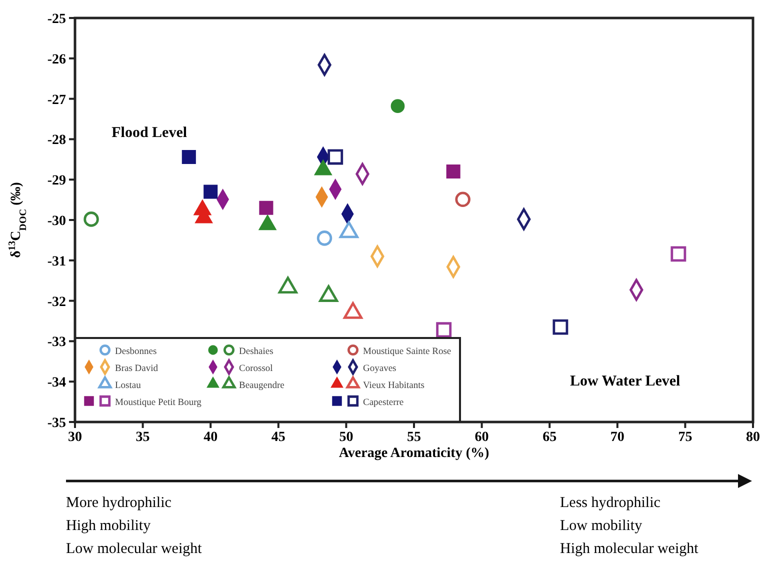 This screenshot has width=765, height=562. I want to click on y-tick-label: -30, so click(56, 221).